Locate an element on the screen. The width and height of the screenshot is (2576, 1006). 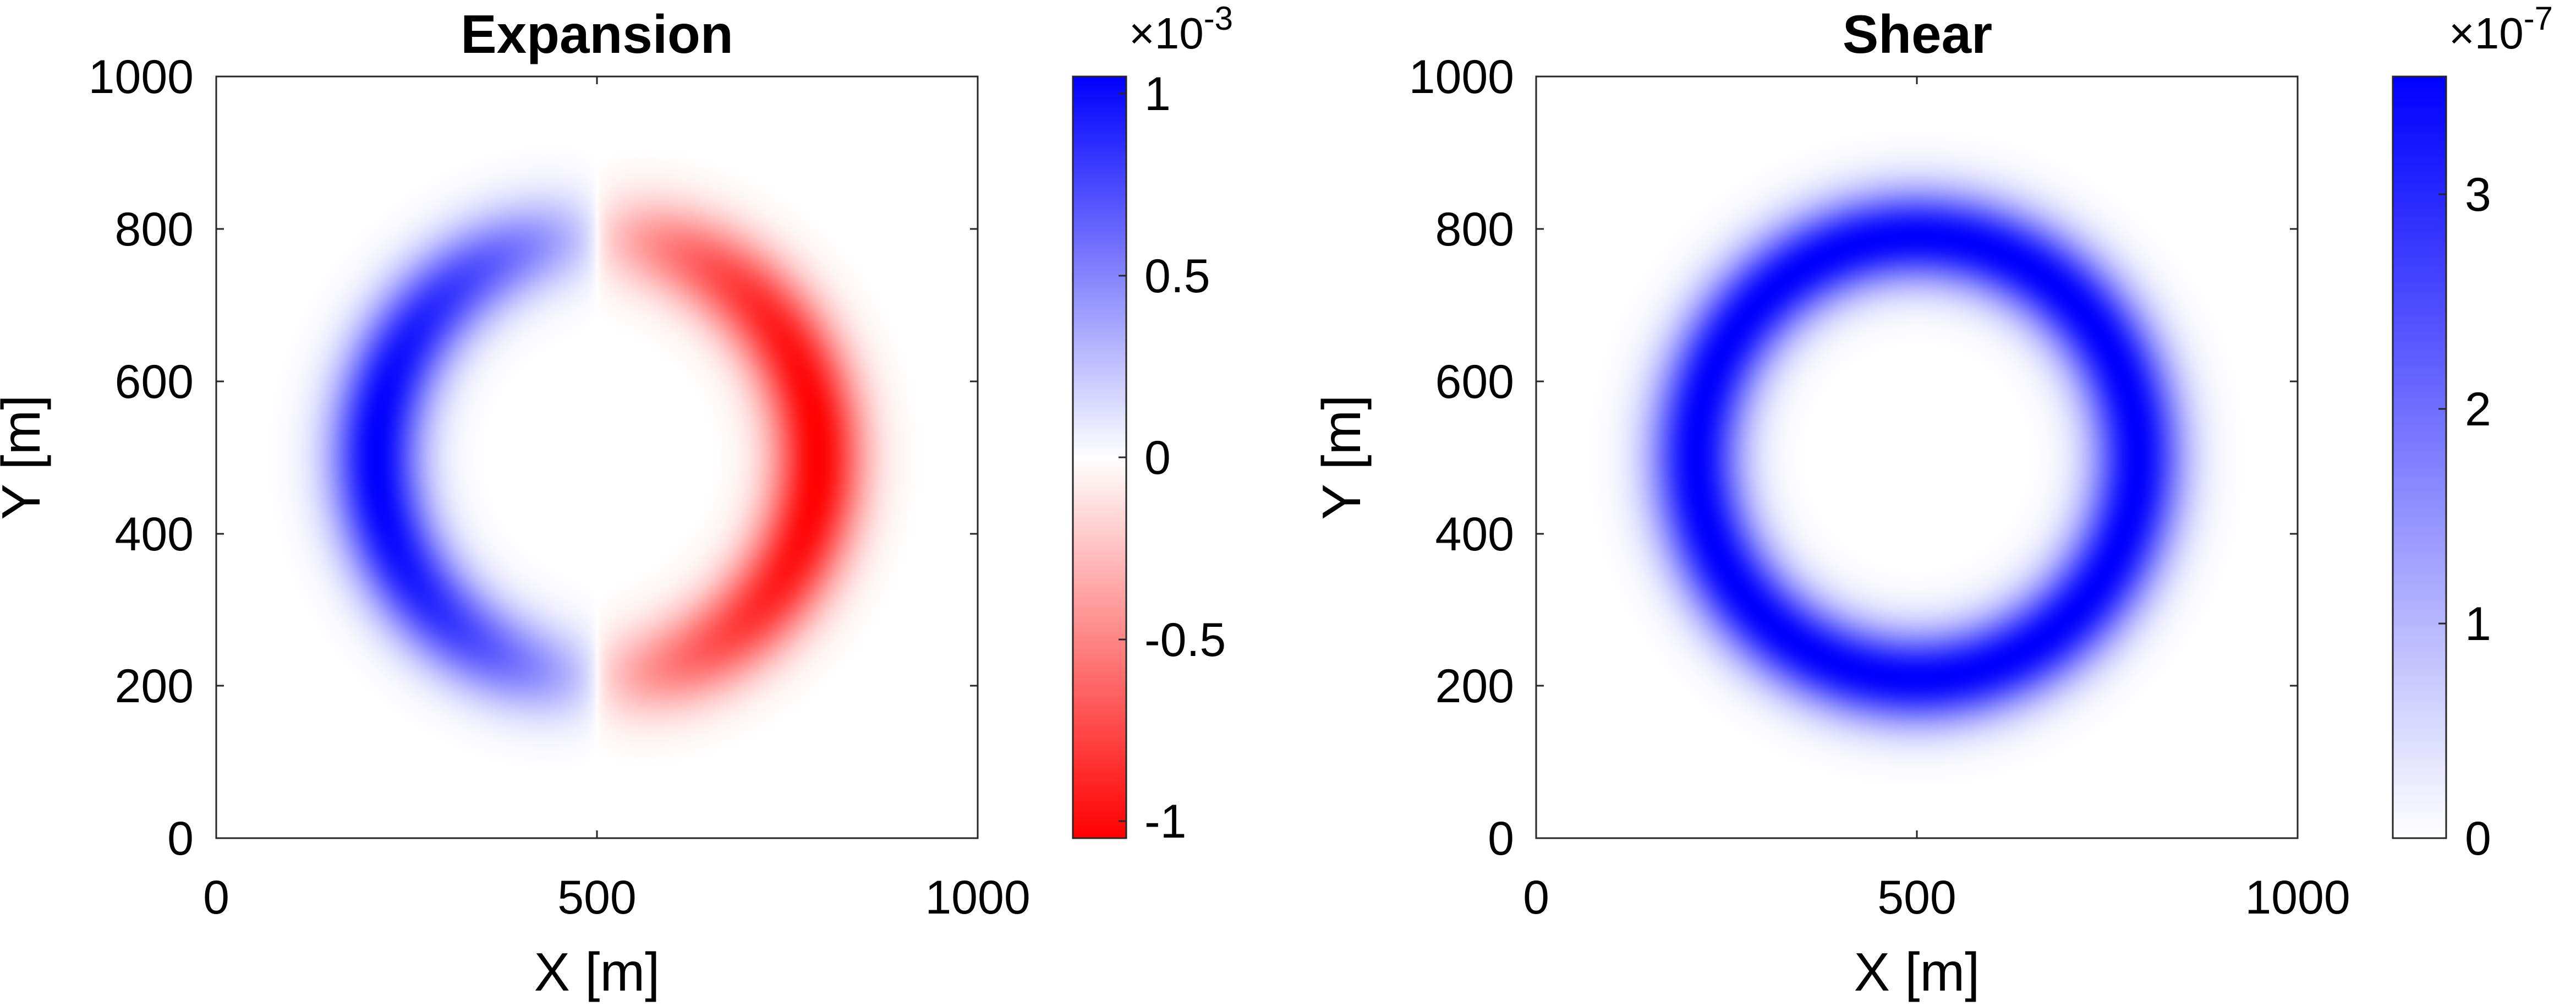
shear-colorbar-area is located at coordinates (2420, 457).